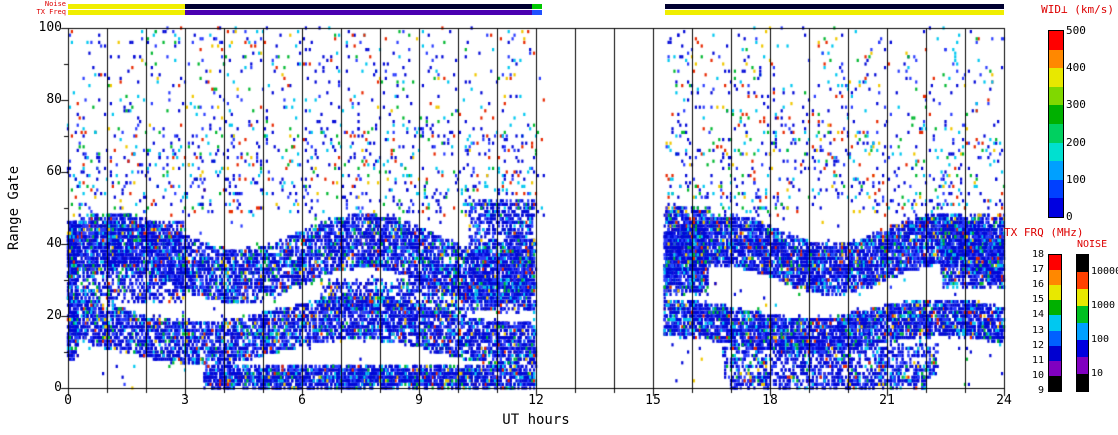 This screenshot has width=1118, height=435. What do you see at coordinates (653, 400) in the screenshot?
I see `x-tick-label: 15` at bounding box center [653, 400].